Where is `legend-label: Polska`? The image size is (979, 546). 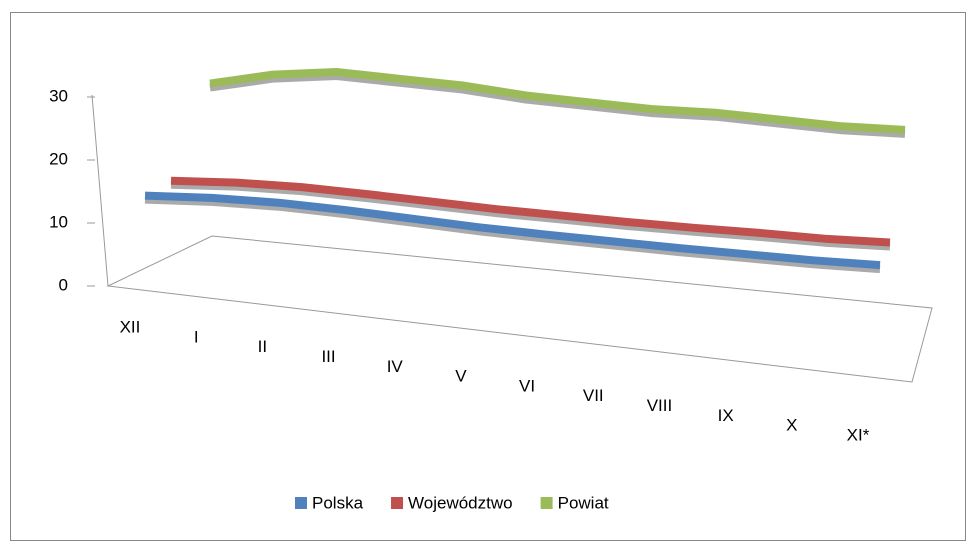 legend-label: Polska is located at coordinates (338, 502).